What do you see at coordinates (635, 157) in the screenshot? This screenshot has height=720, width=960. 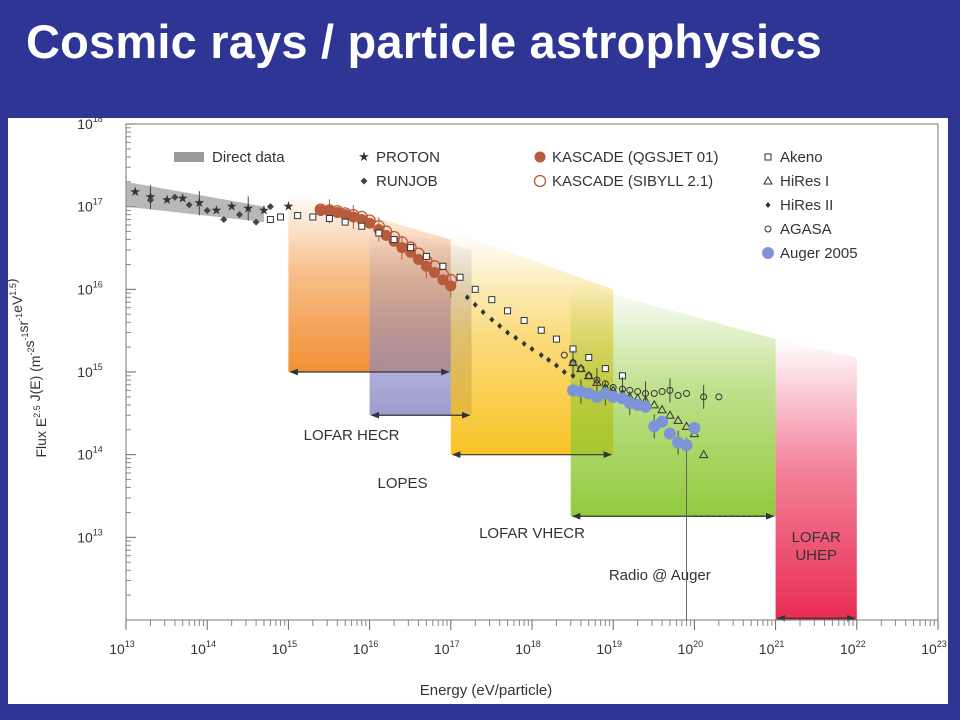 I see `legend-label: KASCADE (QGSJET 01)` at bounding box center [635, 157].